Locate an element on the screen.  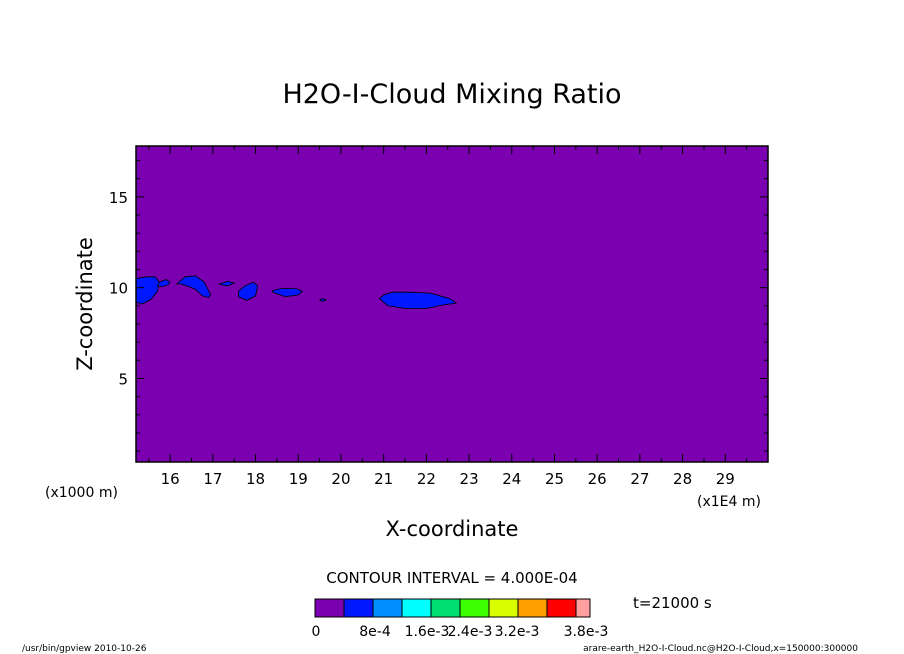
cloud-contours is located at coordinates (296, 292).